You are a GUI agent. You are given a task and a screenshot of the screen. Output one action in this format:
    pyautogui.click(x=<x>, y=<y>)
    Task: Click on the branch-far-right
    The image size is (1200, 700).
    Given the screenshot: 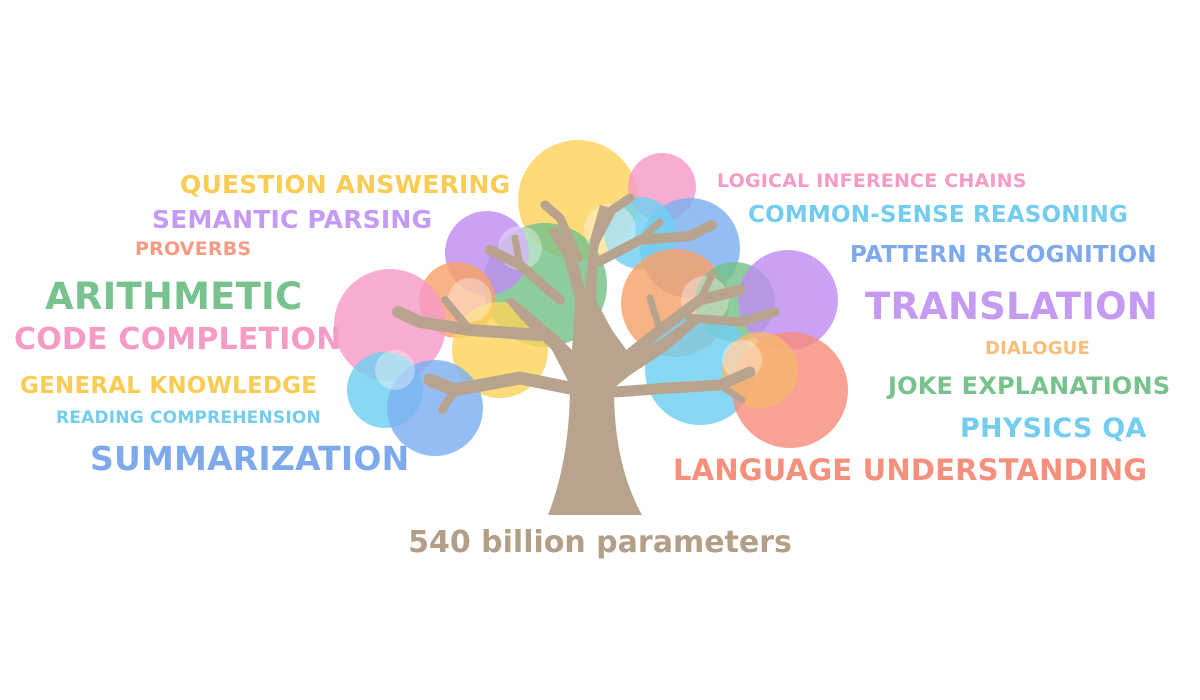 What is the action you would take?
    pyautogui.click(x=732, y=317)
    